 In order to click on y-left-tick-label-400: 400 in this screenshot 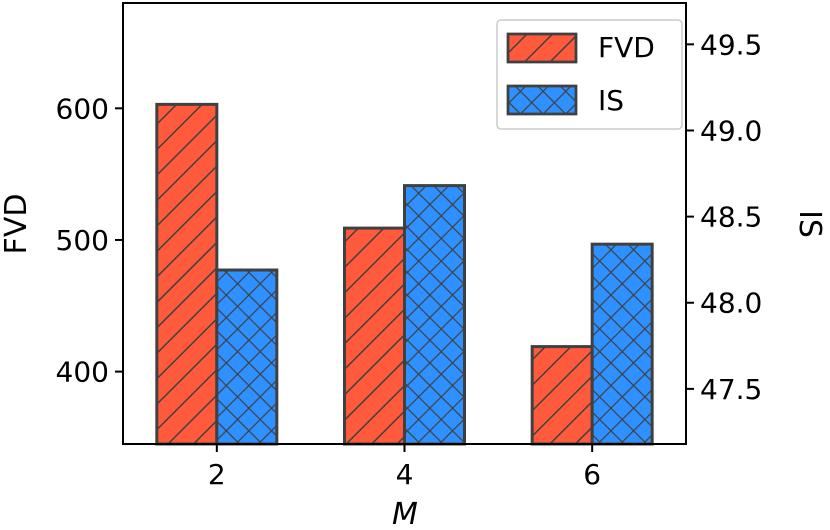, I will do `click(82, 372)`.